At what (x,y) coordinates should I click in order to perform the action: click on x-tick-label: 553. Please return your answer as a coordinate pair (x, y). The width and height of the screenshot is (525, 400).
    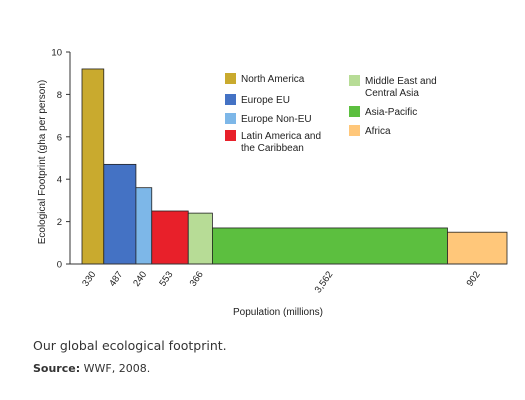
    Looking at the image, I should click on (166, 278).